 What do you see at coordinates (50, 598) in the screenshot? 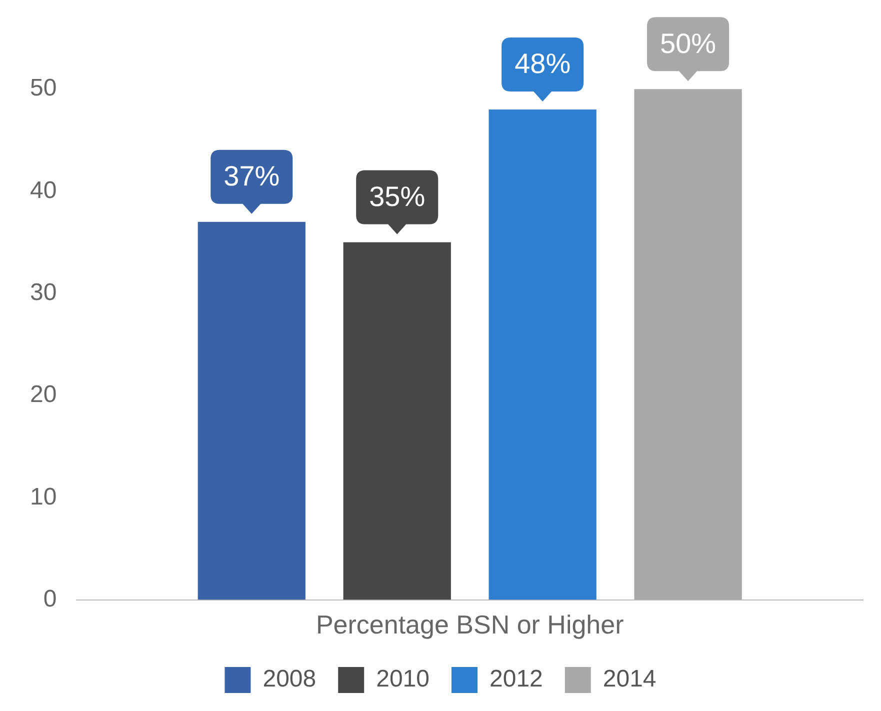
I see `y-tick-label: 0` at bounding box center [50, 598].